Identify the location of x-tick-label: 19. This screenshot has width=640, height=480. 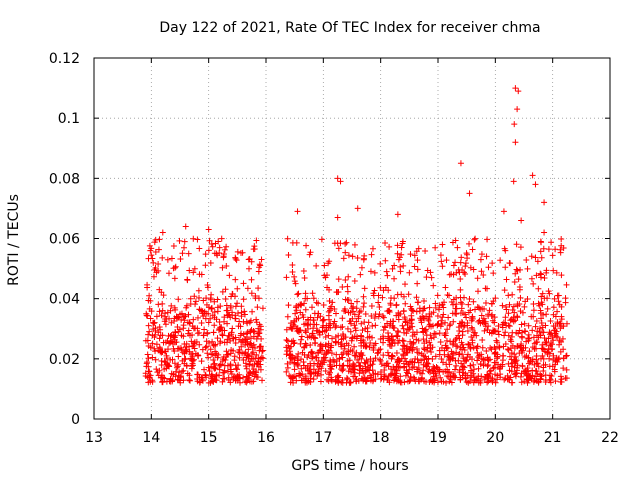
(438, 438).